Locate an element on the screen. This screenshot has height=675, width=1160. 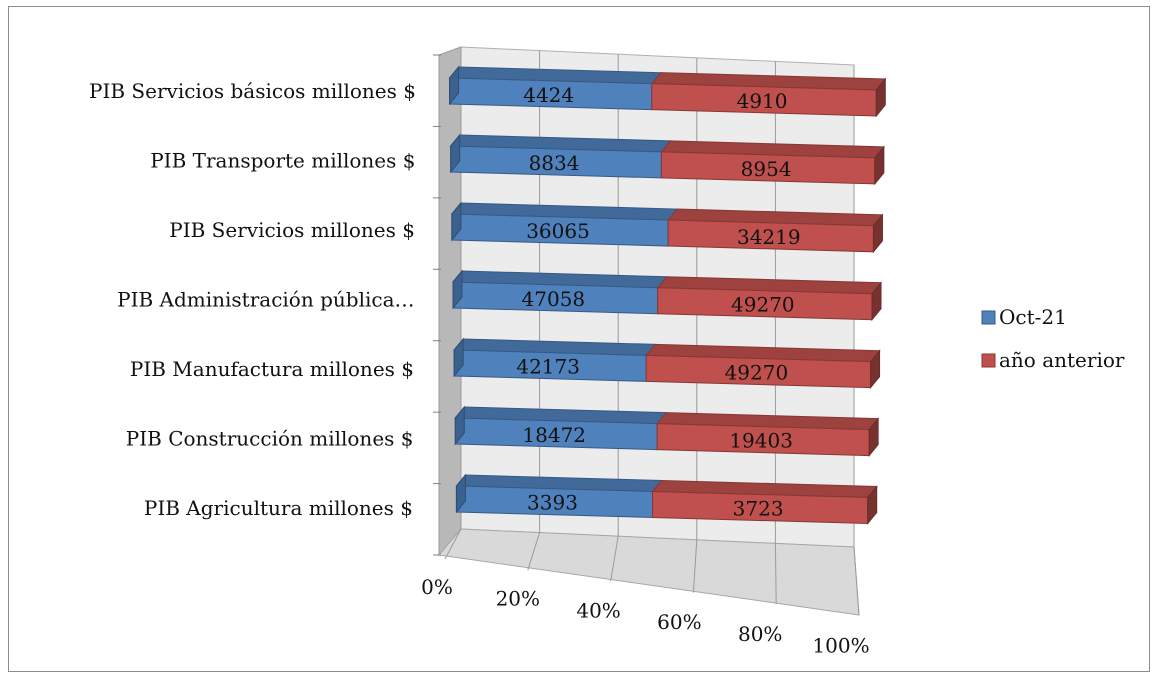
data-label: 3723 is located at coordinates (758, 509).